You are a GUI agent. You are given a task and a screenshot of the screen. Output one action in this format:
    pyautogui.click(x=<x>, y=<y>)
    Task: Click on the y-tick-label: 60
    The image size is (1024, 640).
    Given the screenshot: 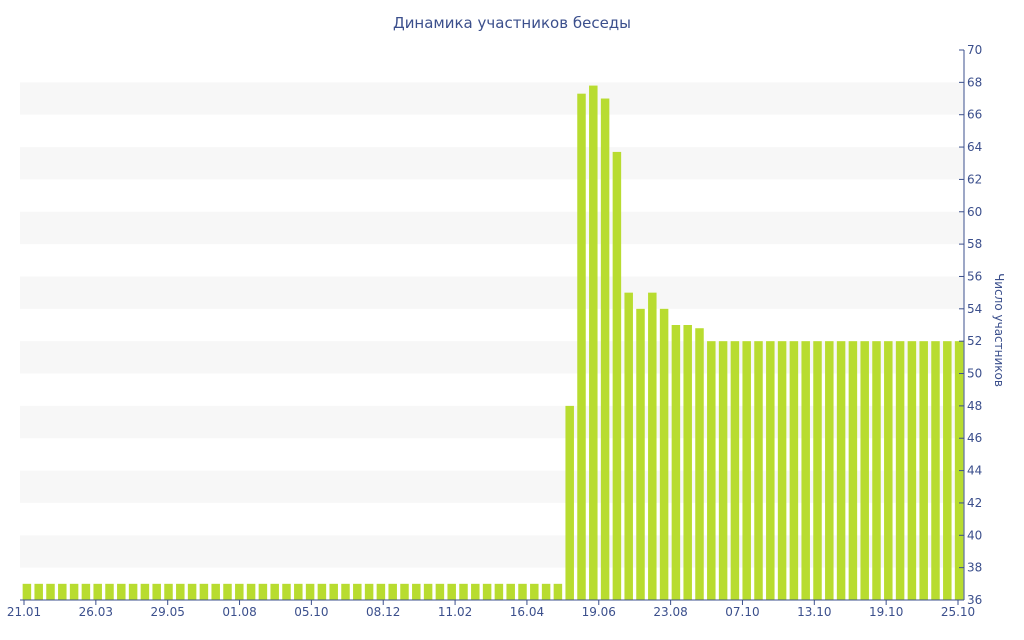 What is the action you would take?
    pyautogui.click(x=974, y=212)
    